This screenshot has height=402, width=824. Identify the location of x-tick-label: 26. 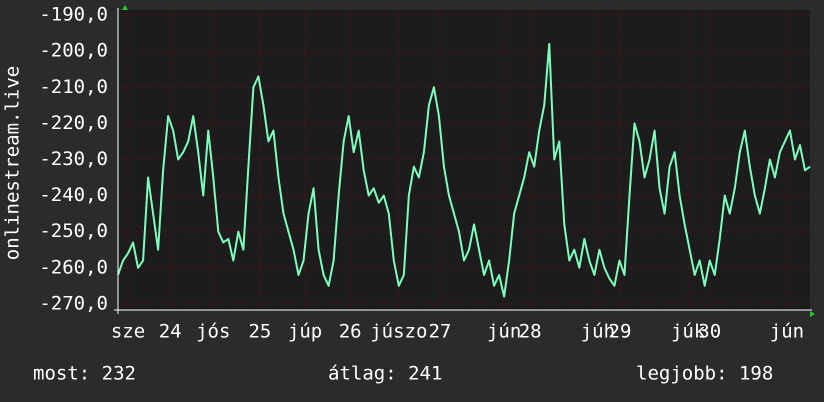
(350, 332).